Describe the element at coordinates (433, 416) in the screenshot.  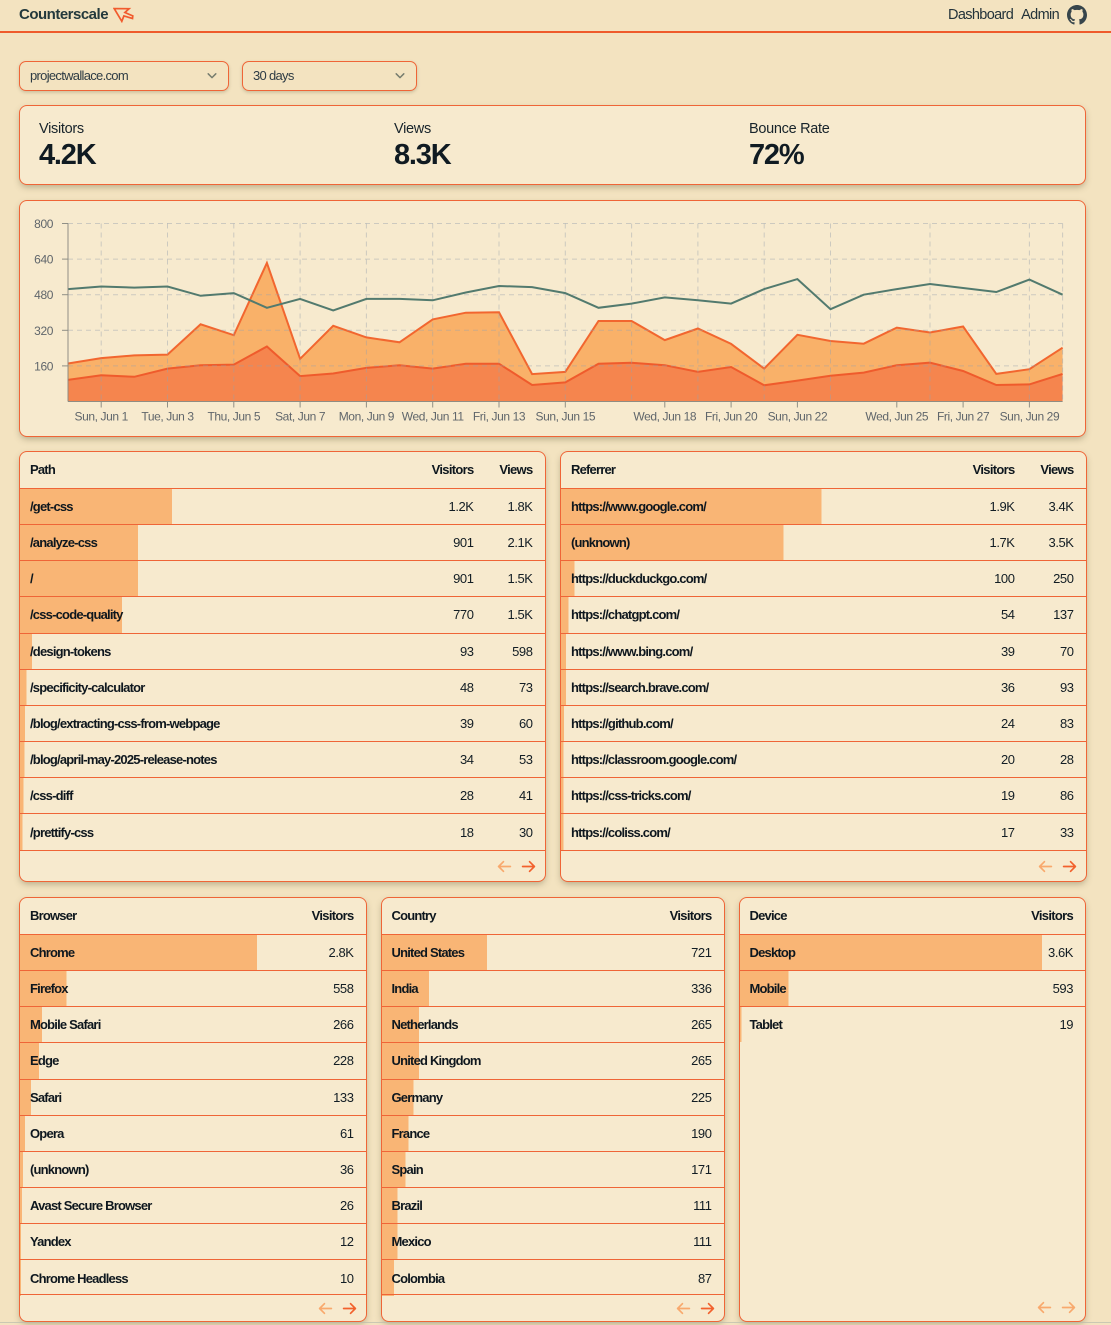
I see `svg-text: Wed, Jun 11` at that location.